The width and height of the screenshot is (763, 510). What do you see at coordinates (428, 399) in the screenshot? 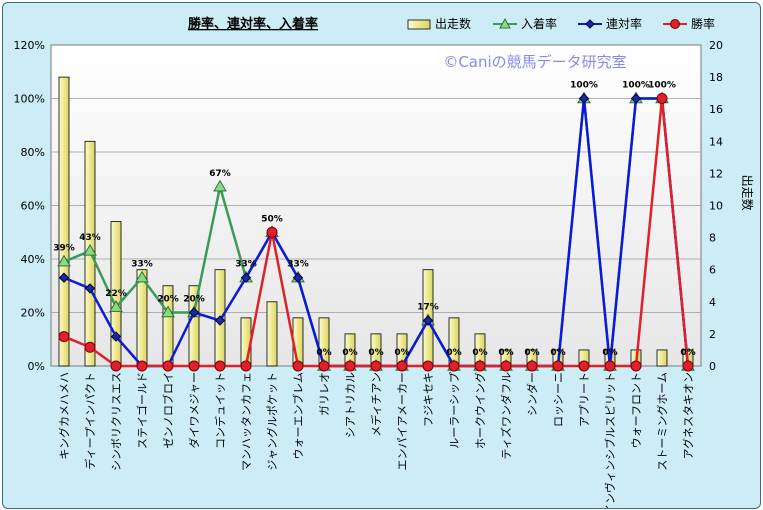
I see `x-tick-label: フジキセキ` at bounding box center [428, 399].